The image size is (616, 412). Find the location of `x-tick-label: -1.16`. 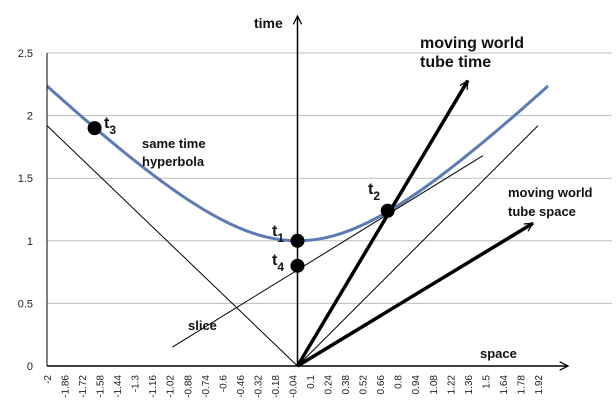

x-tick-label: -1.16 is located at coordinates (153, 386).